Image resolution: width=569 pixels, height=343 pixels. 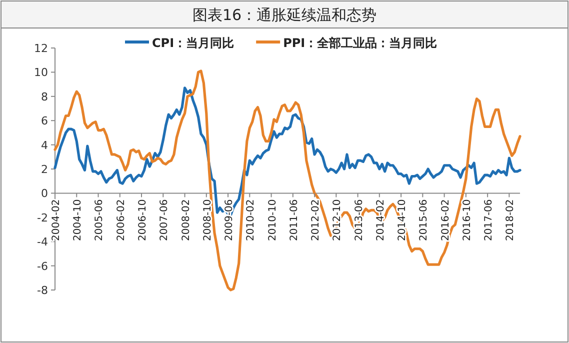 I want to click on x-tick-label: 2008-02, so click(x=186, y=220).